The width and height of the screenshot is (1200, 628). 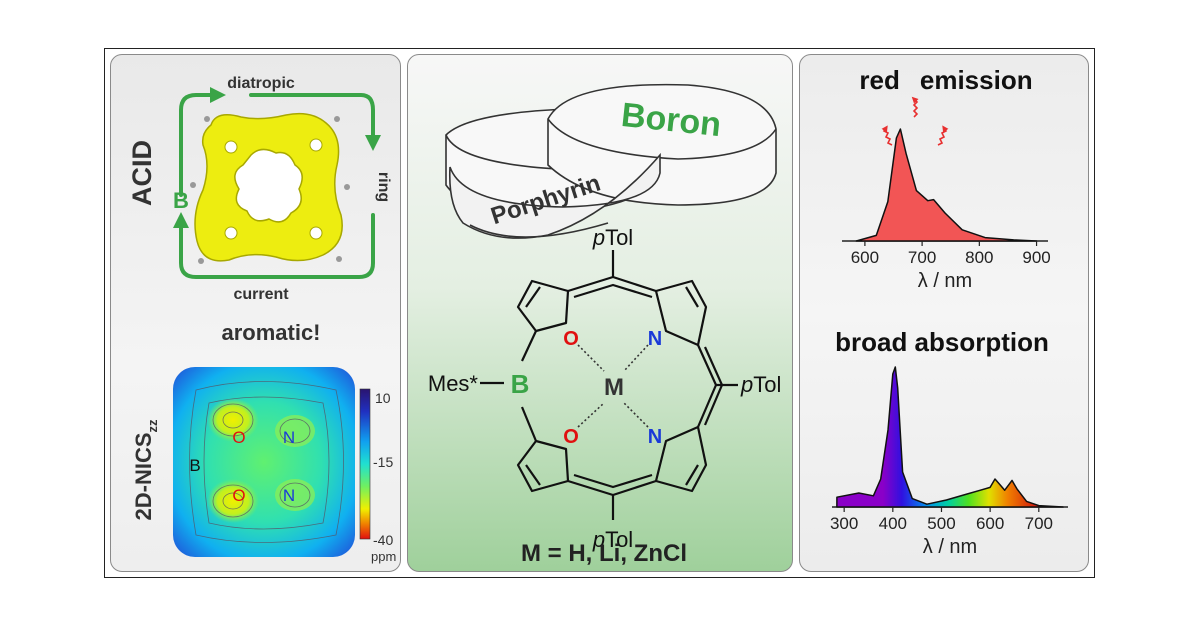 I want to click on nics-oxygen-label-1: O, so click(x=238, y=437).